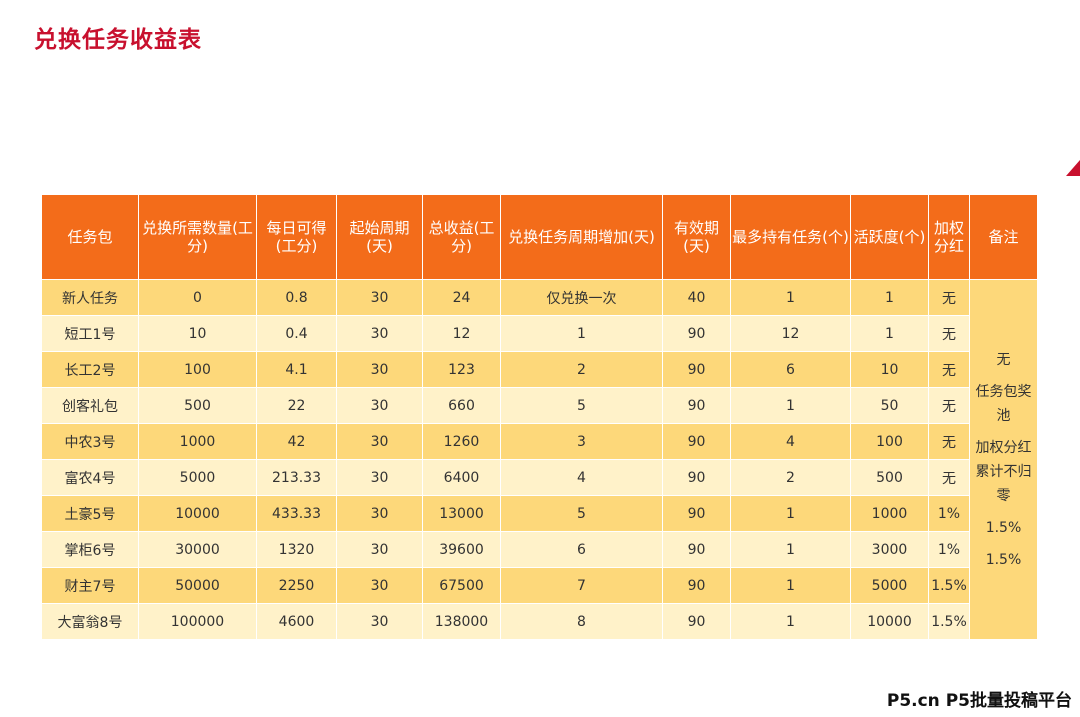 The width and height of the screenshot is (1080, 717). Describe the element at coordinates (1003, 403) in the screenshot. I see `note-text: 任务包奖池` at that location.